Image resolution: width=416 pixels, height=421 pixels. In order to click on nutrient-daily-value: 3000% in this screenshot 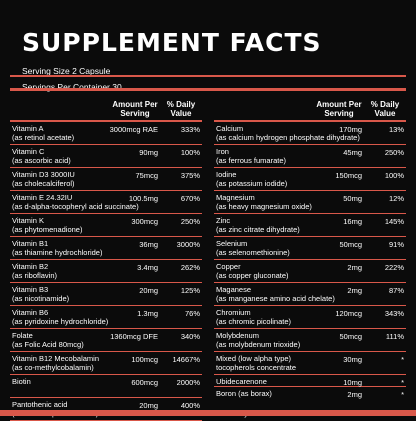, I will do `click(188, 244)`.